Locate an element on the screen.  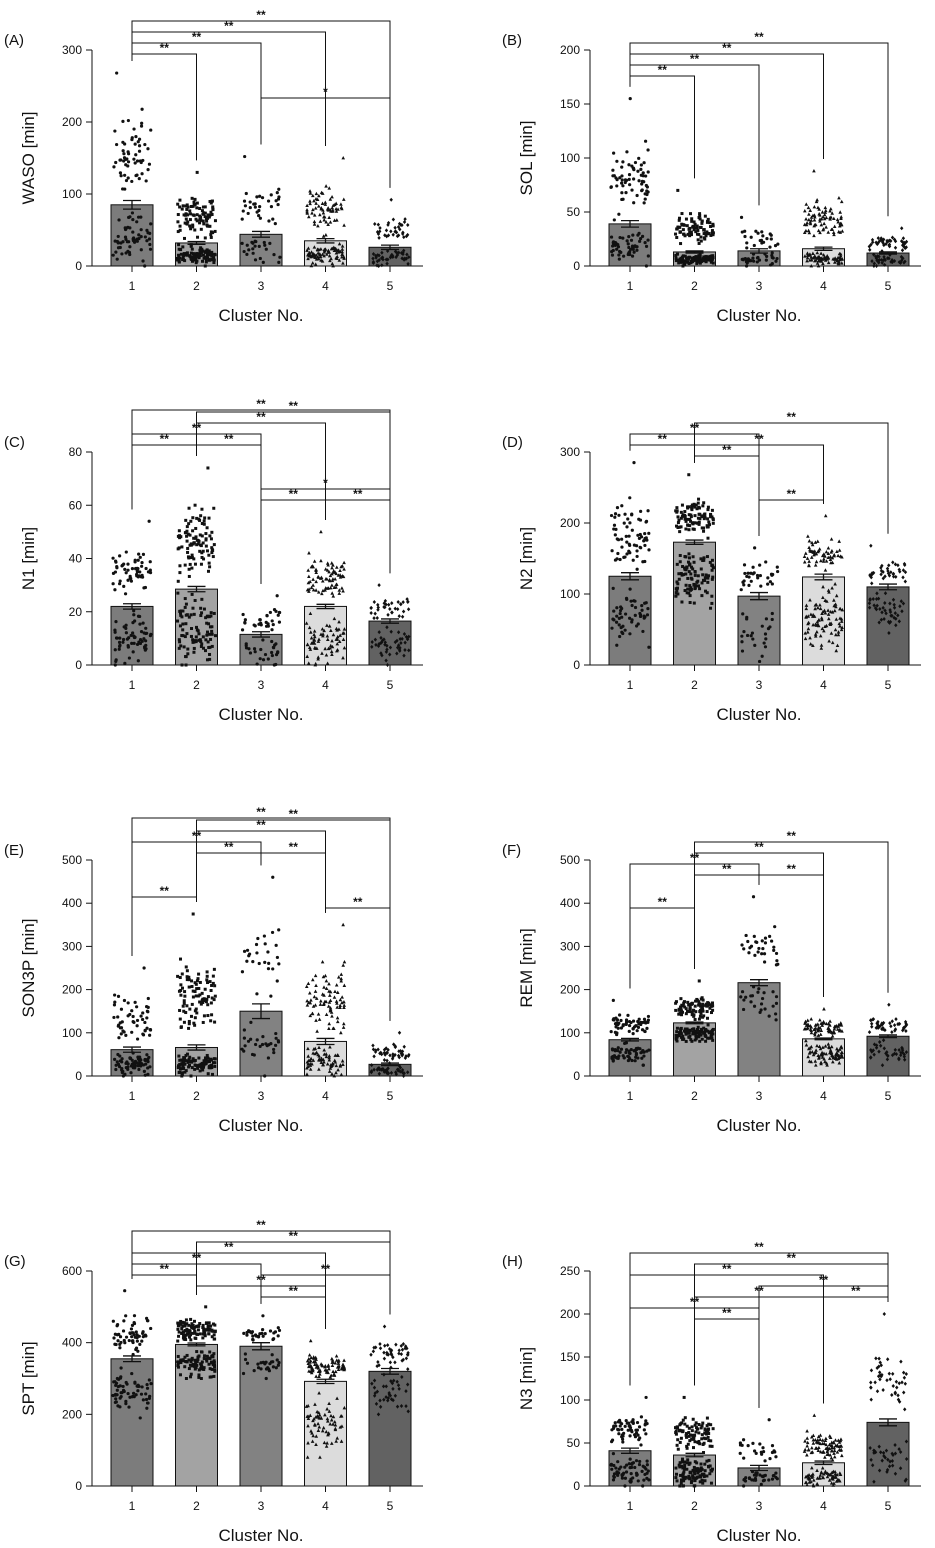
y-tick-label: 200 is located at coordinates (72, 122).